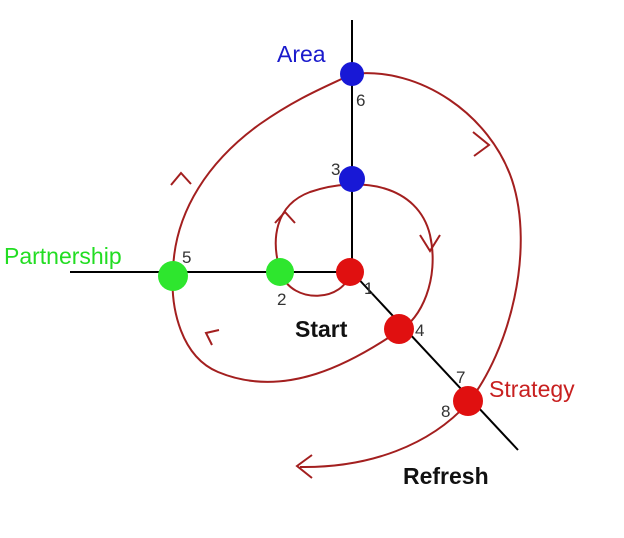 This screenshot has height=538, width=624. Describe the element at coordinates (532, 389) in the screenshot. I see `strategy-label: Strategy` at that location.